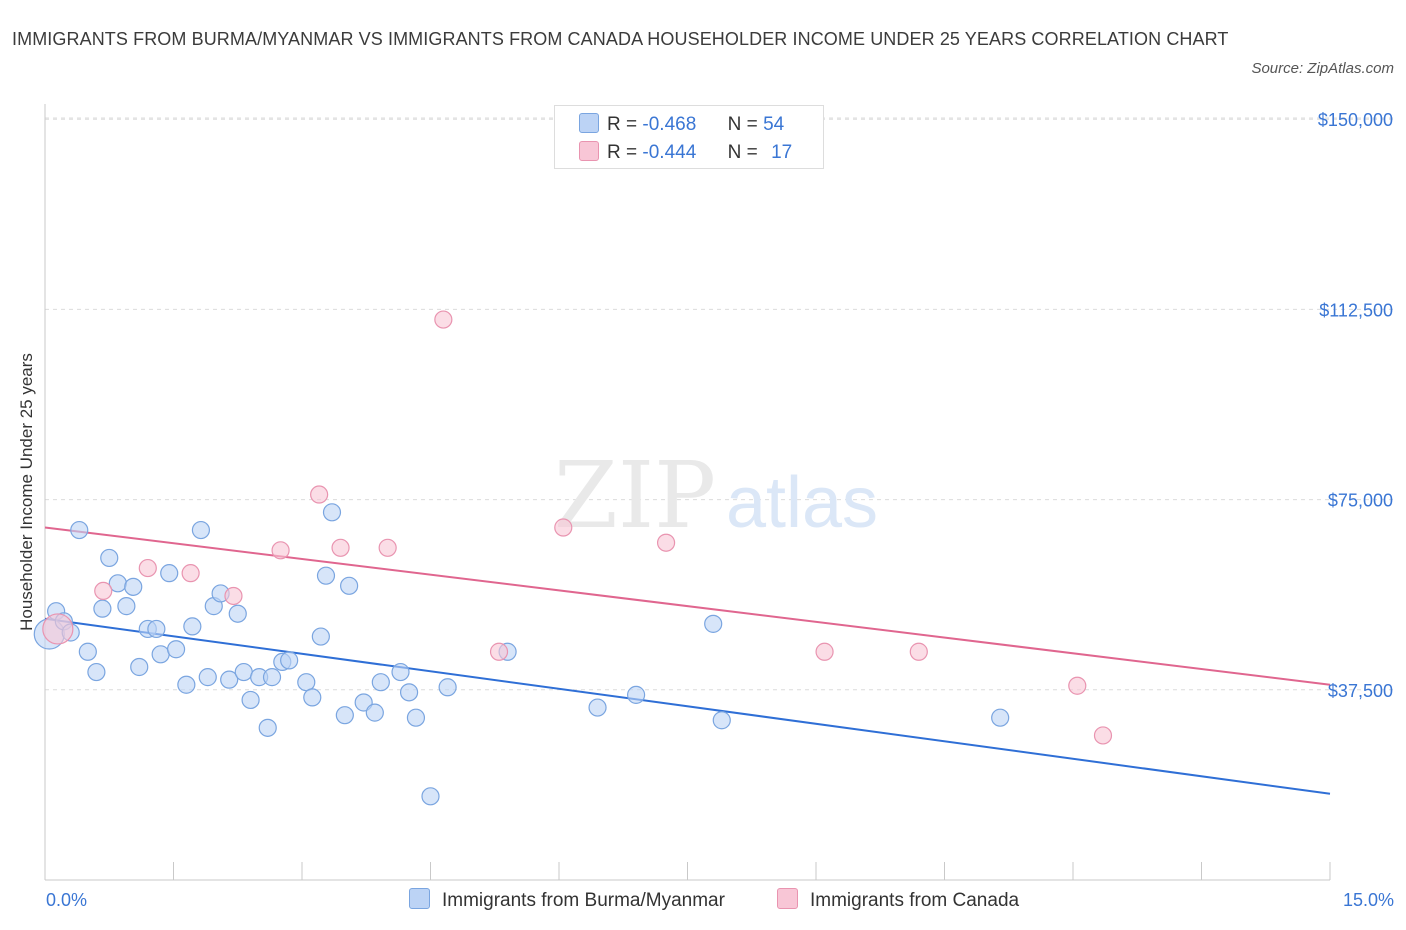  What do you see at coordinates (635, 495) in the screenshot?
I see `watermark-zip: ZIP` at bounding box center [635, 495].